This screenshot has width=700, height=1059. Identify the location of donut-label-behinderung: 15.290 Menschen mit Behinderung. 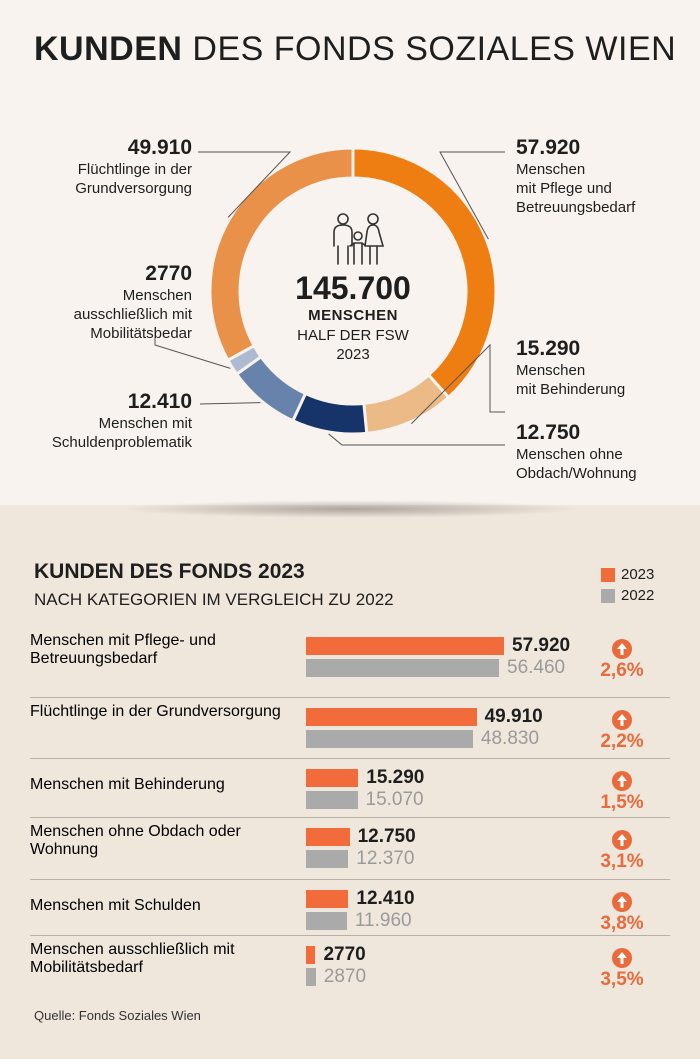
(570, 368).